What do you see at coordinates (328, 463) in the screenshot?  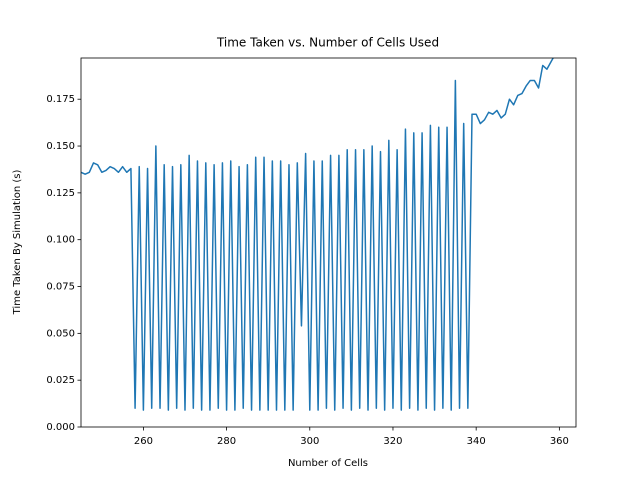 I see `x-axis-label: Number of Cells` at bounding box center [328, 463].